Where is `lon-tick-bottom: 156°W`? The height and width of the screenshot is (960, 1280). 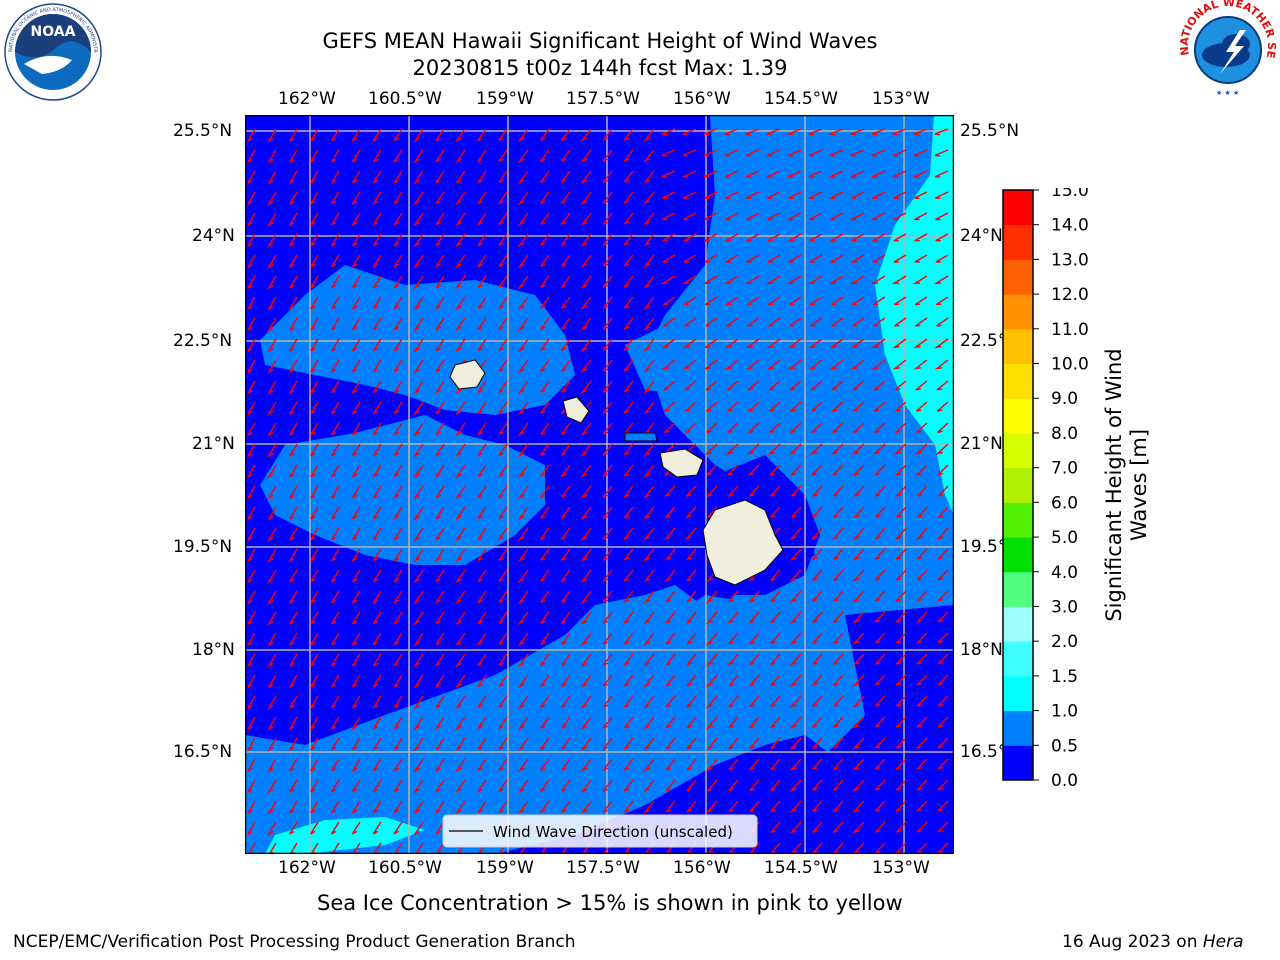 lon-tick-bottom: 156°W is located at coordinates (702, 868).